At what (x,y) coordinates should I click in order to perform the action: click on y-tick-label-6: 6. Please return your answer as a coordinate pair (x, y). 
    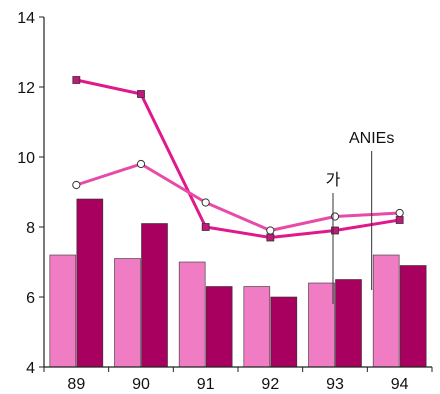
    Looking at the image, I should click on (30, 298).